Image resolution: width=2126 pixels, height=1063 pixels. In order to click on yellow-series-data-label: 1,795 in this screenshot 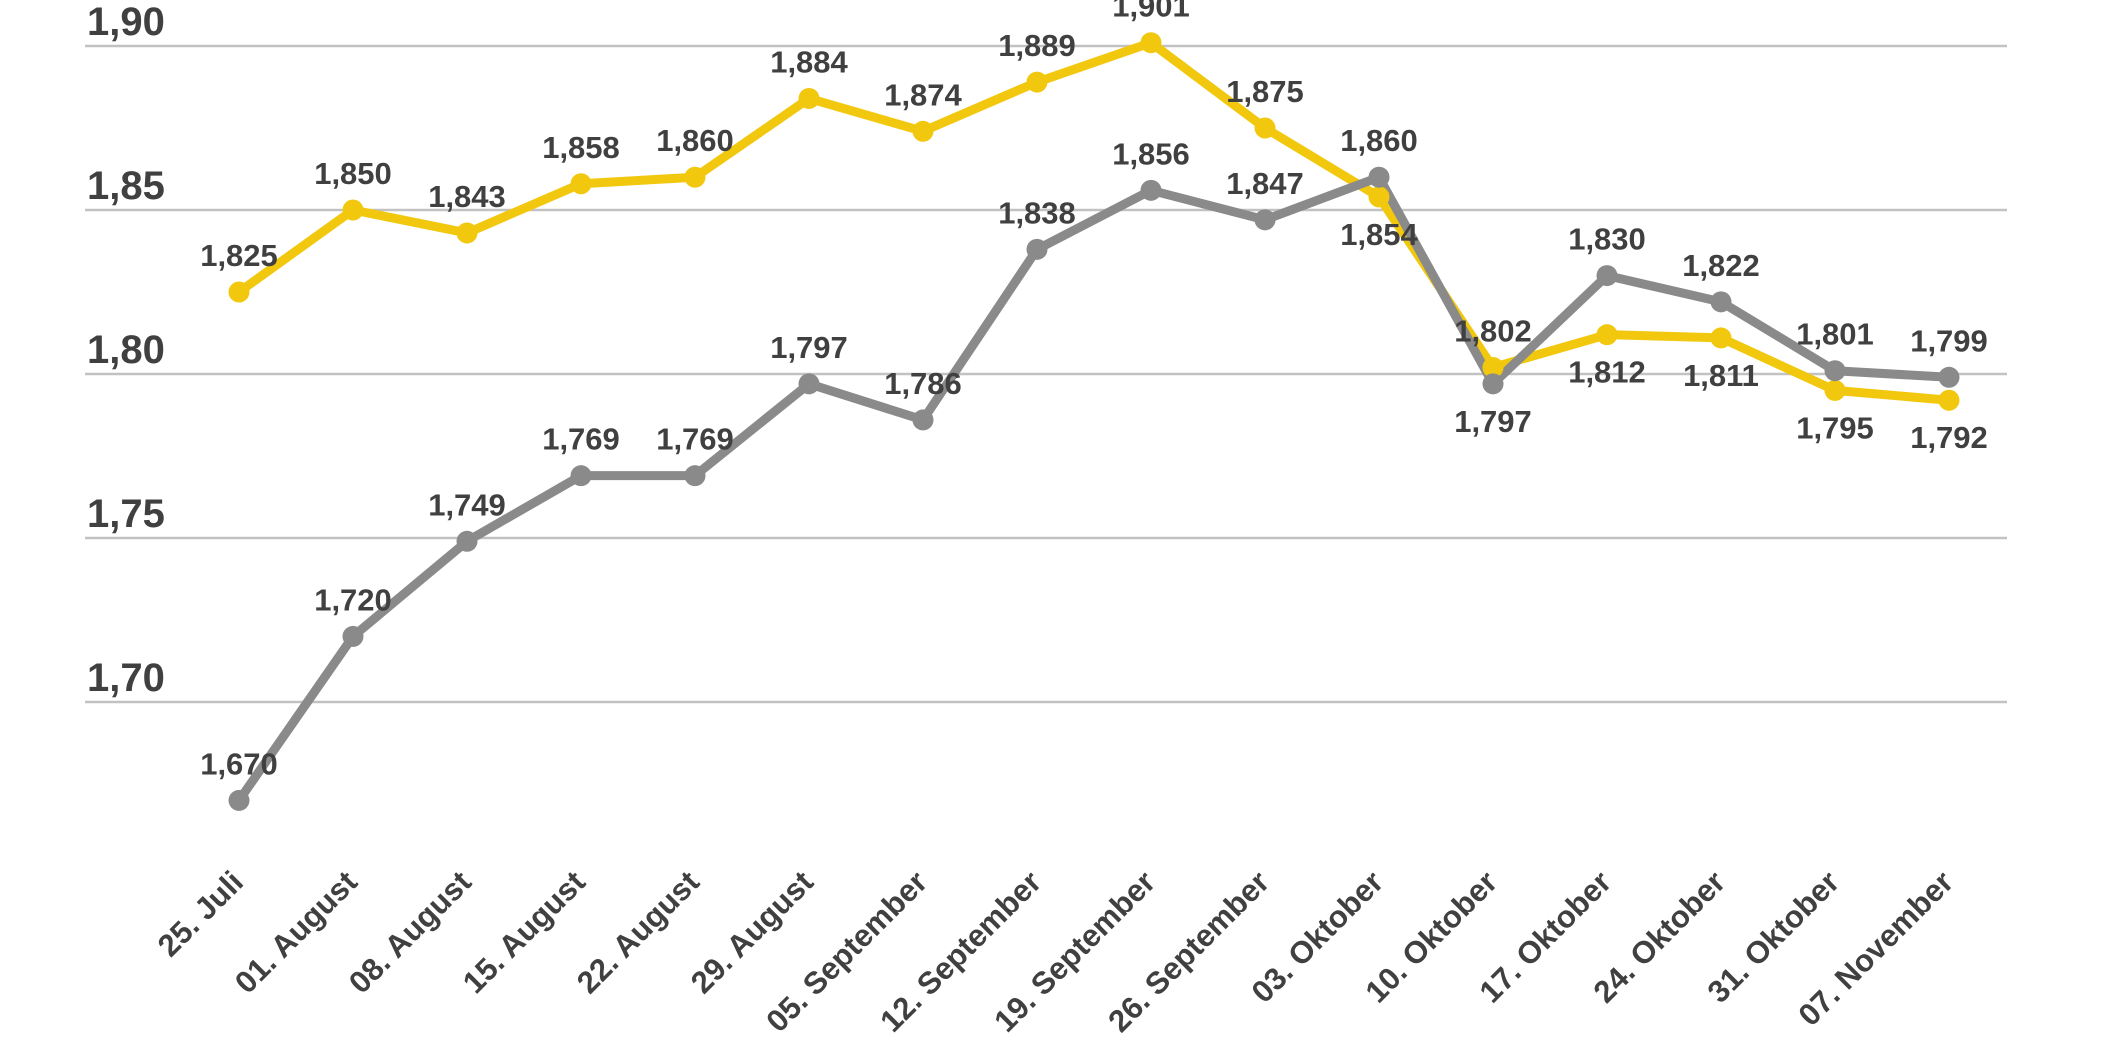, I will do `click(1835, 427)`.